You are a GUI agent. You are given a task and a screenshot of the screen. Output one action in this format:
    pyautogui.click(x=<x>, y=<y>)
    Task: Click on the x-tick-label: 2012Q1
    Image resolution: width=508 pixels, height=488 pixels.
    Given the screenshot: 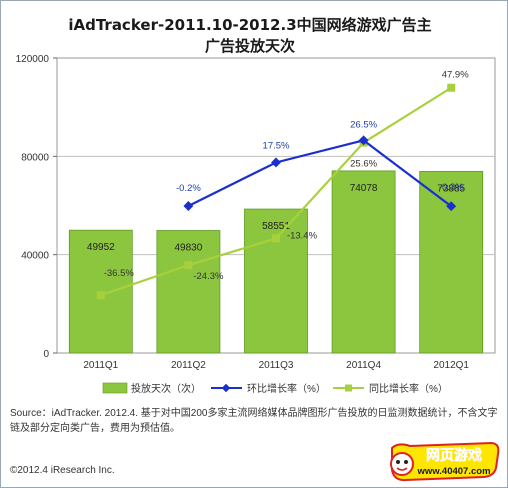 What is the action you would take?
    pyautogui.click(x=451, y=365)
    